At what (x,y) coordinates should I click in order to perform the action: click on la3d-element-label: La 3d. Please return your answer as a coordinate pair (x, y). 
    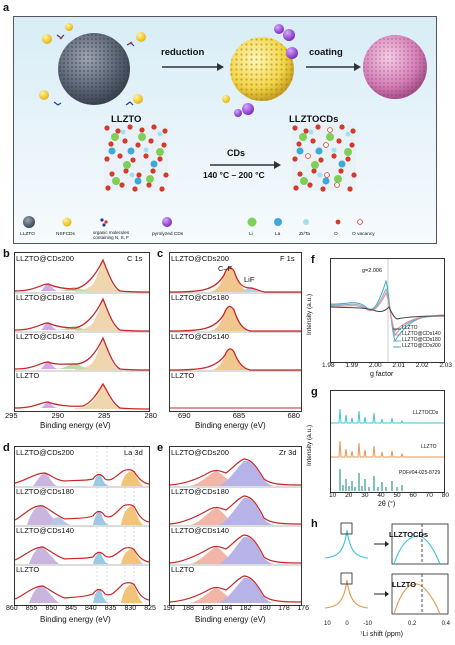
    Looking at the image, I should click on (133, 452).